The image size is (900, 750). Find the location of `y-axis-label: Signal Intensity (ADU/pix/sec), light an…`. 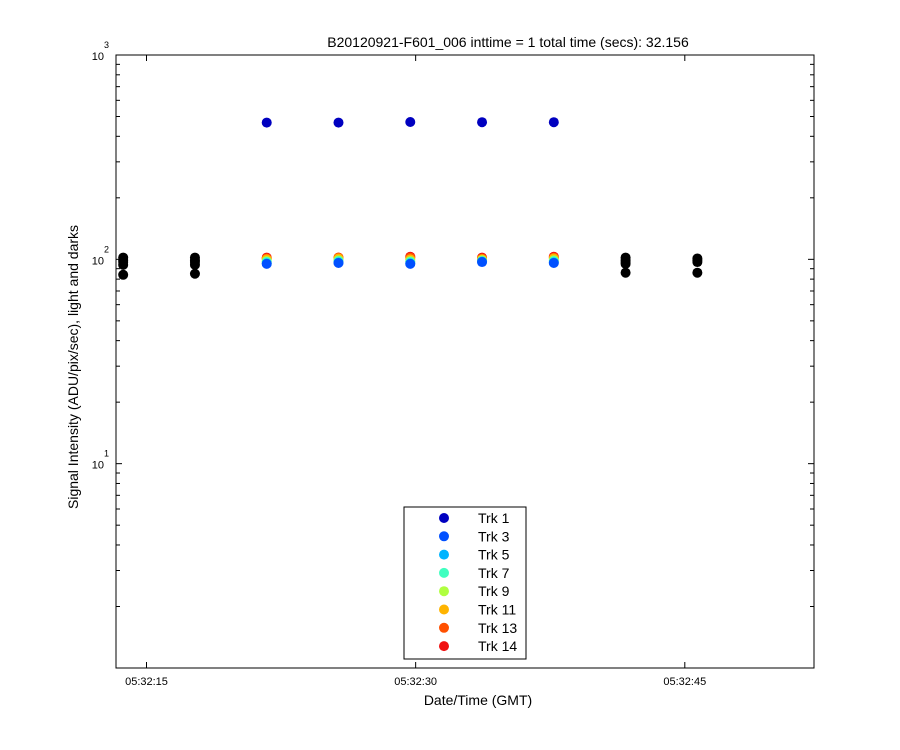

y-axis-label: Signal Intensity (ADU/pix/sec), light an… is located at coordinates (73, 367).